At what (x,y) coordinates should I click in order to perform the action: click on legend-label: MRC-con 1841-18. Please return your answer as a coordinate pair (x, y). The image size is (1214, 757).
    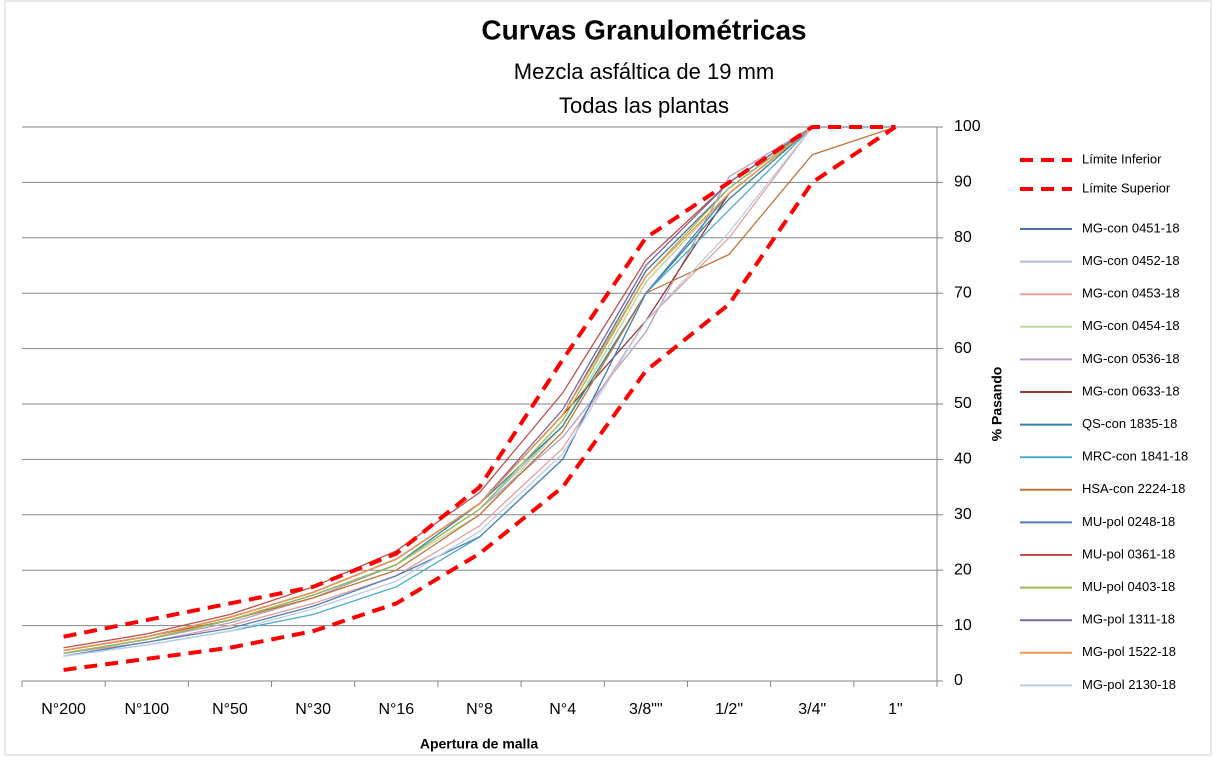
    Looking at the image, I should click on (1135, 456).